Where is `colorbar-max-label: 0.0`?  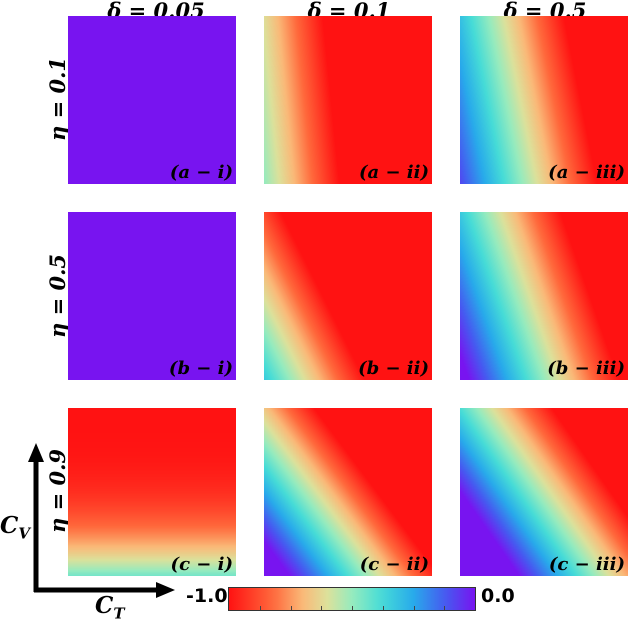
colorbar-max-label: 0.0 is located at coordinates (498, 596).